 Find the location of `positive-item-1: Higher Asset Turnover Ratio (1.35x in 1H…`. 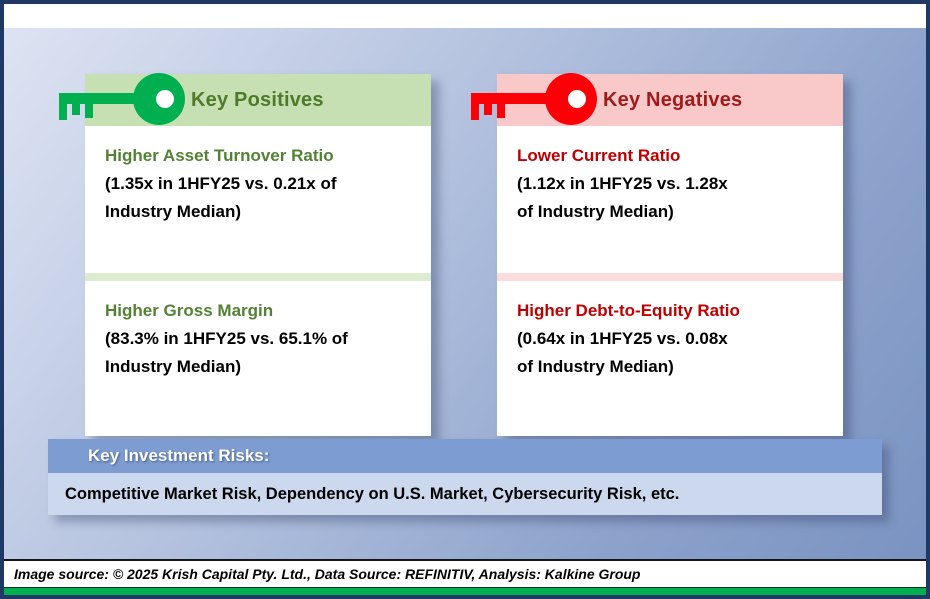

positive-item-1: Higher Asset Turnover Ratio (1.35x in 1H… is located at coordinates (258, 199).